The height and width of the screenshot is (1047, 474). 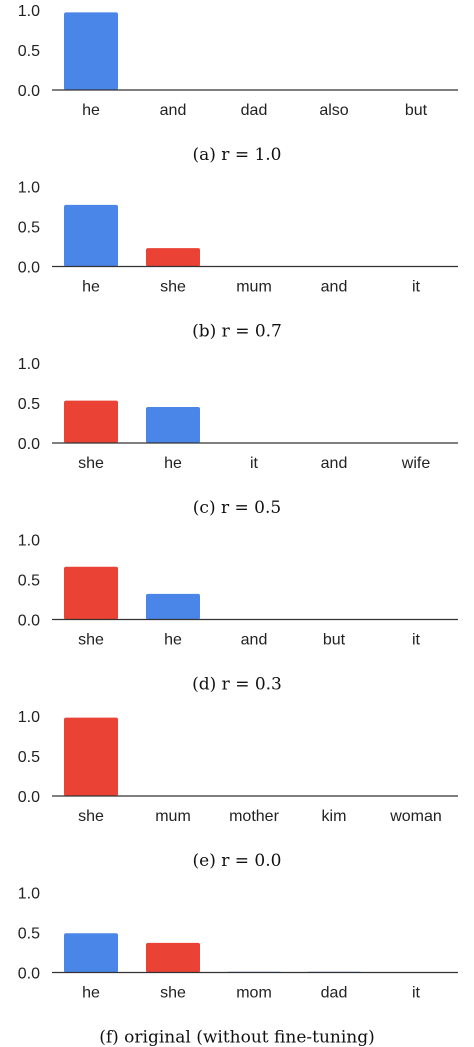 I want to click on category-label: mom, so click(x=254, y=993).